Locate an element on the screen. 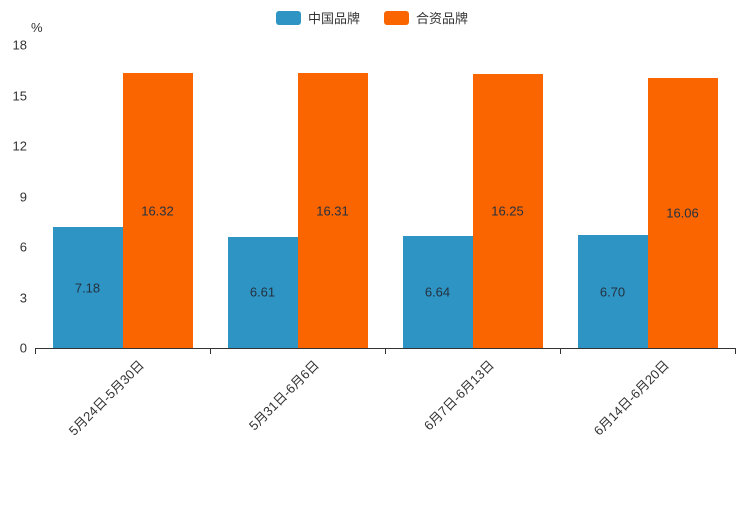  bar-value-label: 6.64 is located at coordinates (437, 292).